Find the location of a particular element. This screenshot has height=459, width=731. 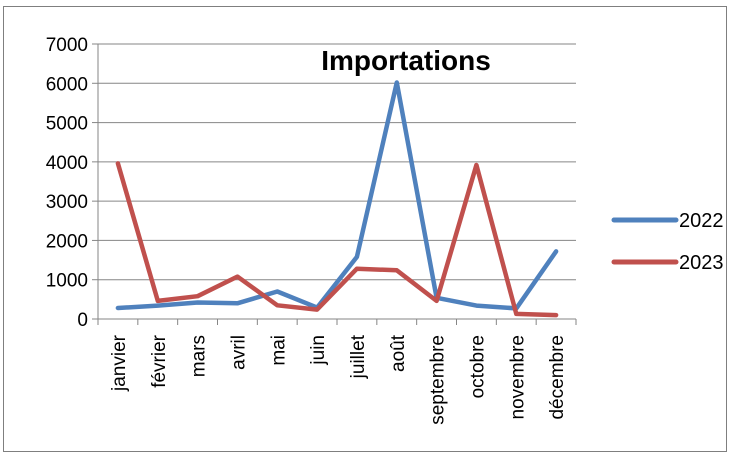

y-tick-label: 7000 is located at coordinates (67, 45).